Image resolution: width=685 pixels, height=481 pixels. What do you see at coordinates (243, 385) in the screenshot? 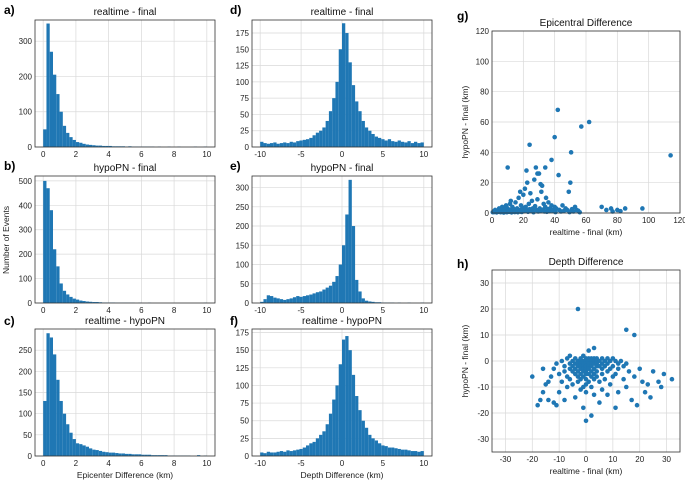
I see `y-tick-label: 100` at bounding box center [243, 385].